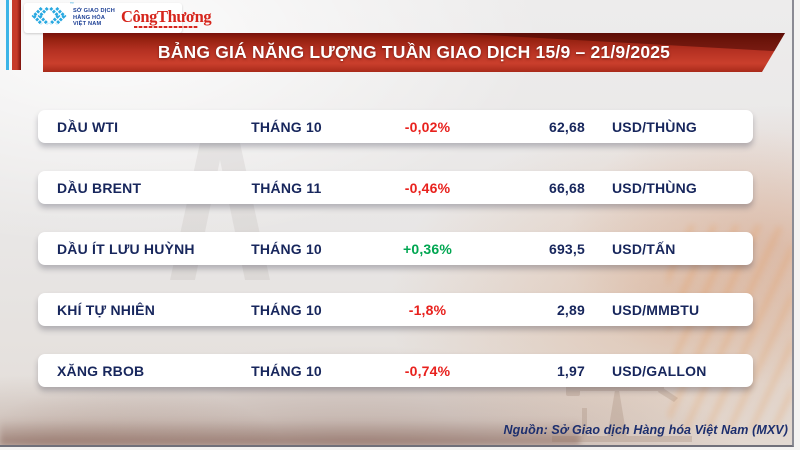  I want to click on weekly-change: +0,36%, so click(427, 248).